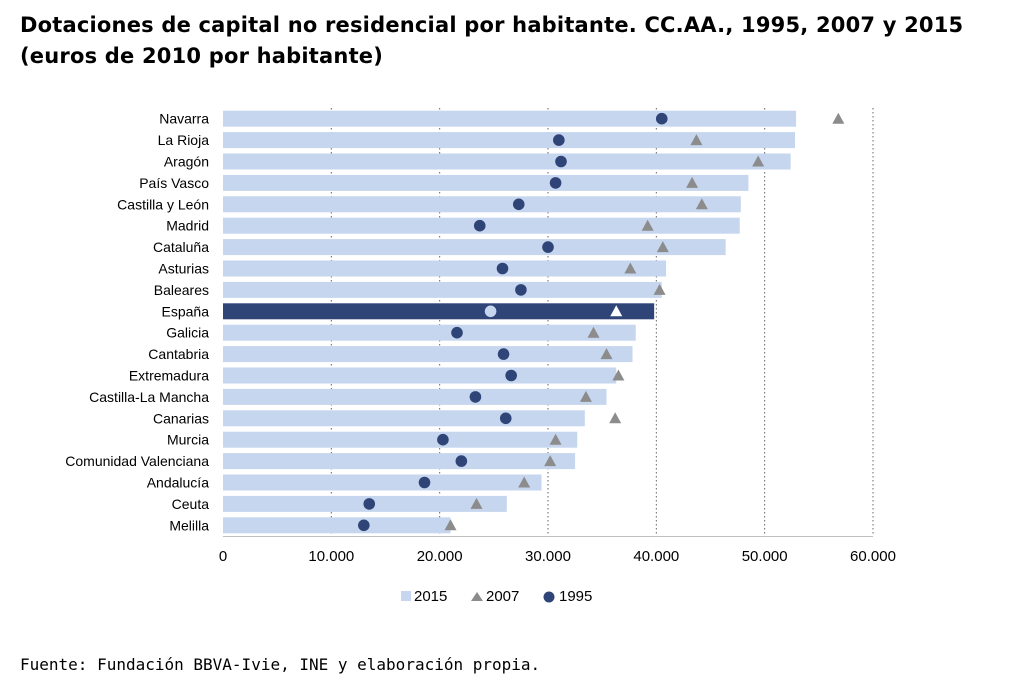 This screenshot has height=691, width=1024. I want to click on legend-marker-2007, so click(477, 596).